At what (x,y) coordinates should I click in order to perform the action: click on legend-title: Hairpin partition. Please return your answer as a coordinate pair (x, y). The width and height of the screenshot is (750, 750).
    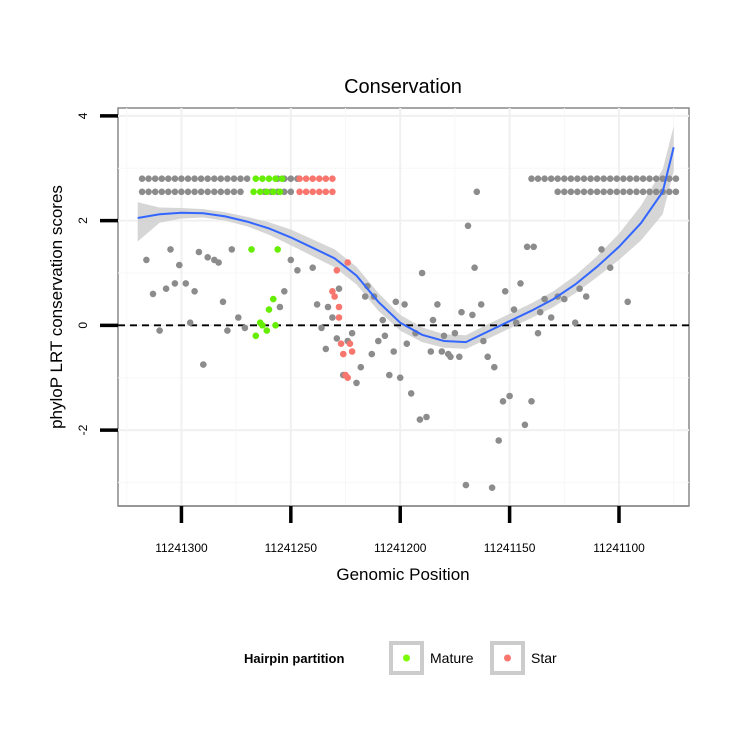
    Looking at the image, I should click on (294, 658).